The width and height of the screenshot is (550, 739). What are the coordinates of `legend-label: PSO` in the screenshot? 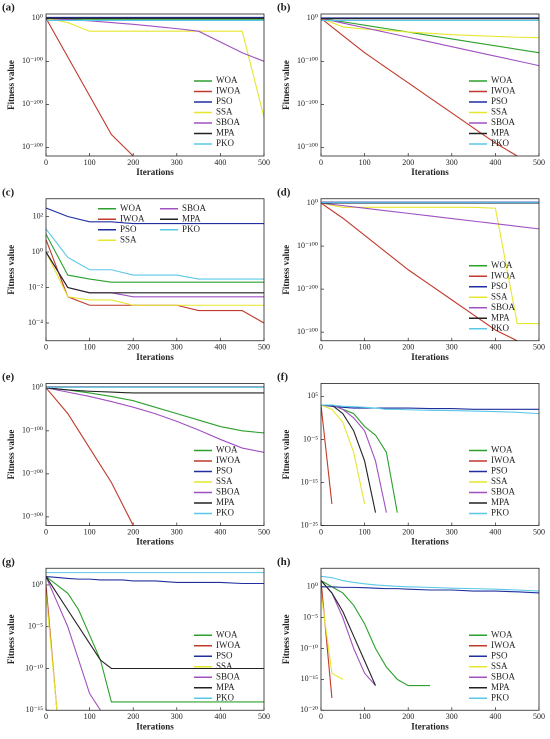 It's located at (499, 655).